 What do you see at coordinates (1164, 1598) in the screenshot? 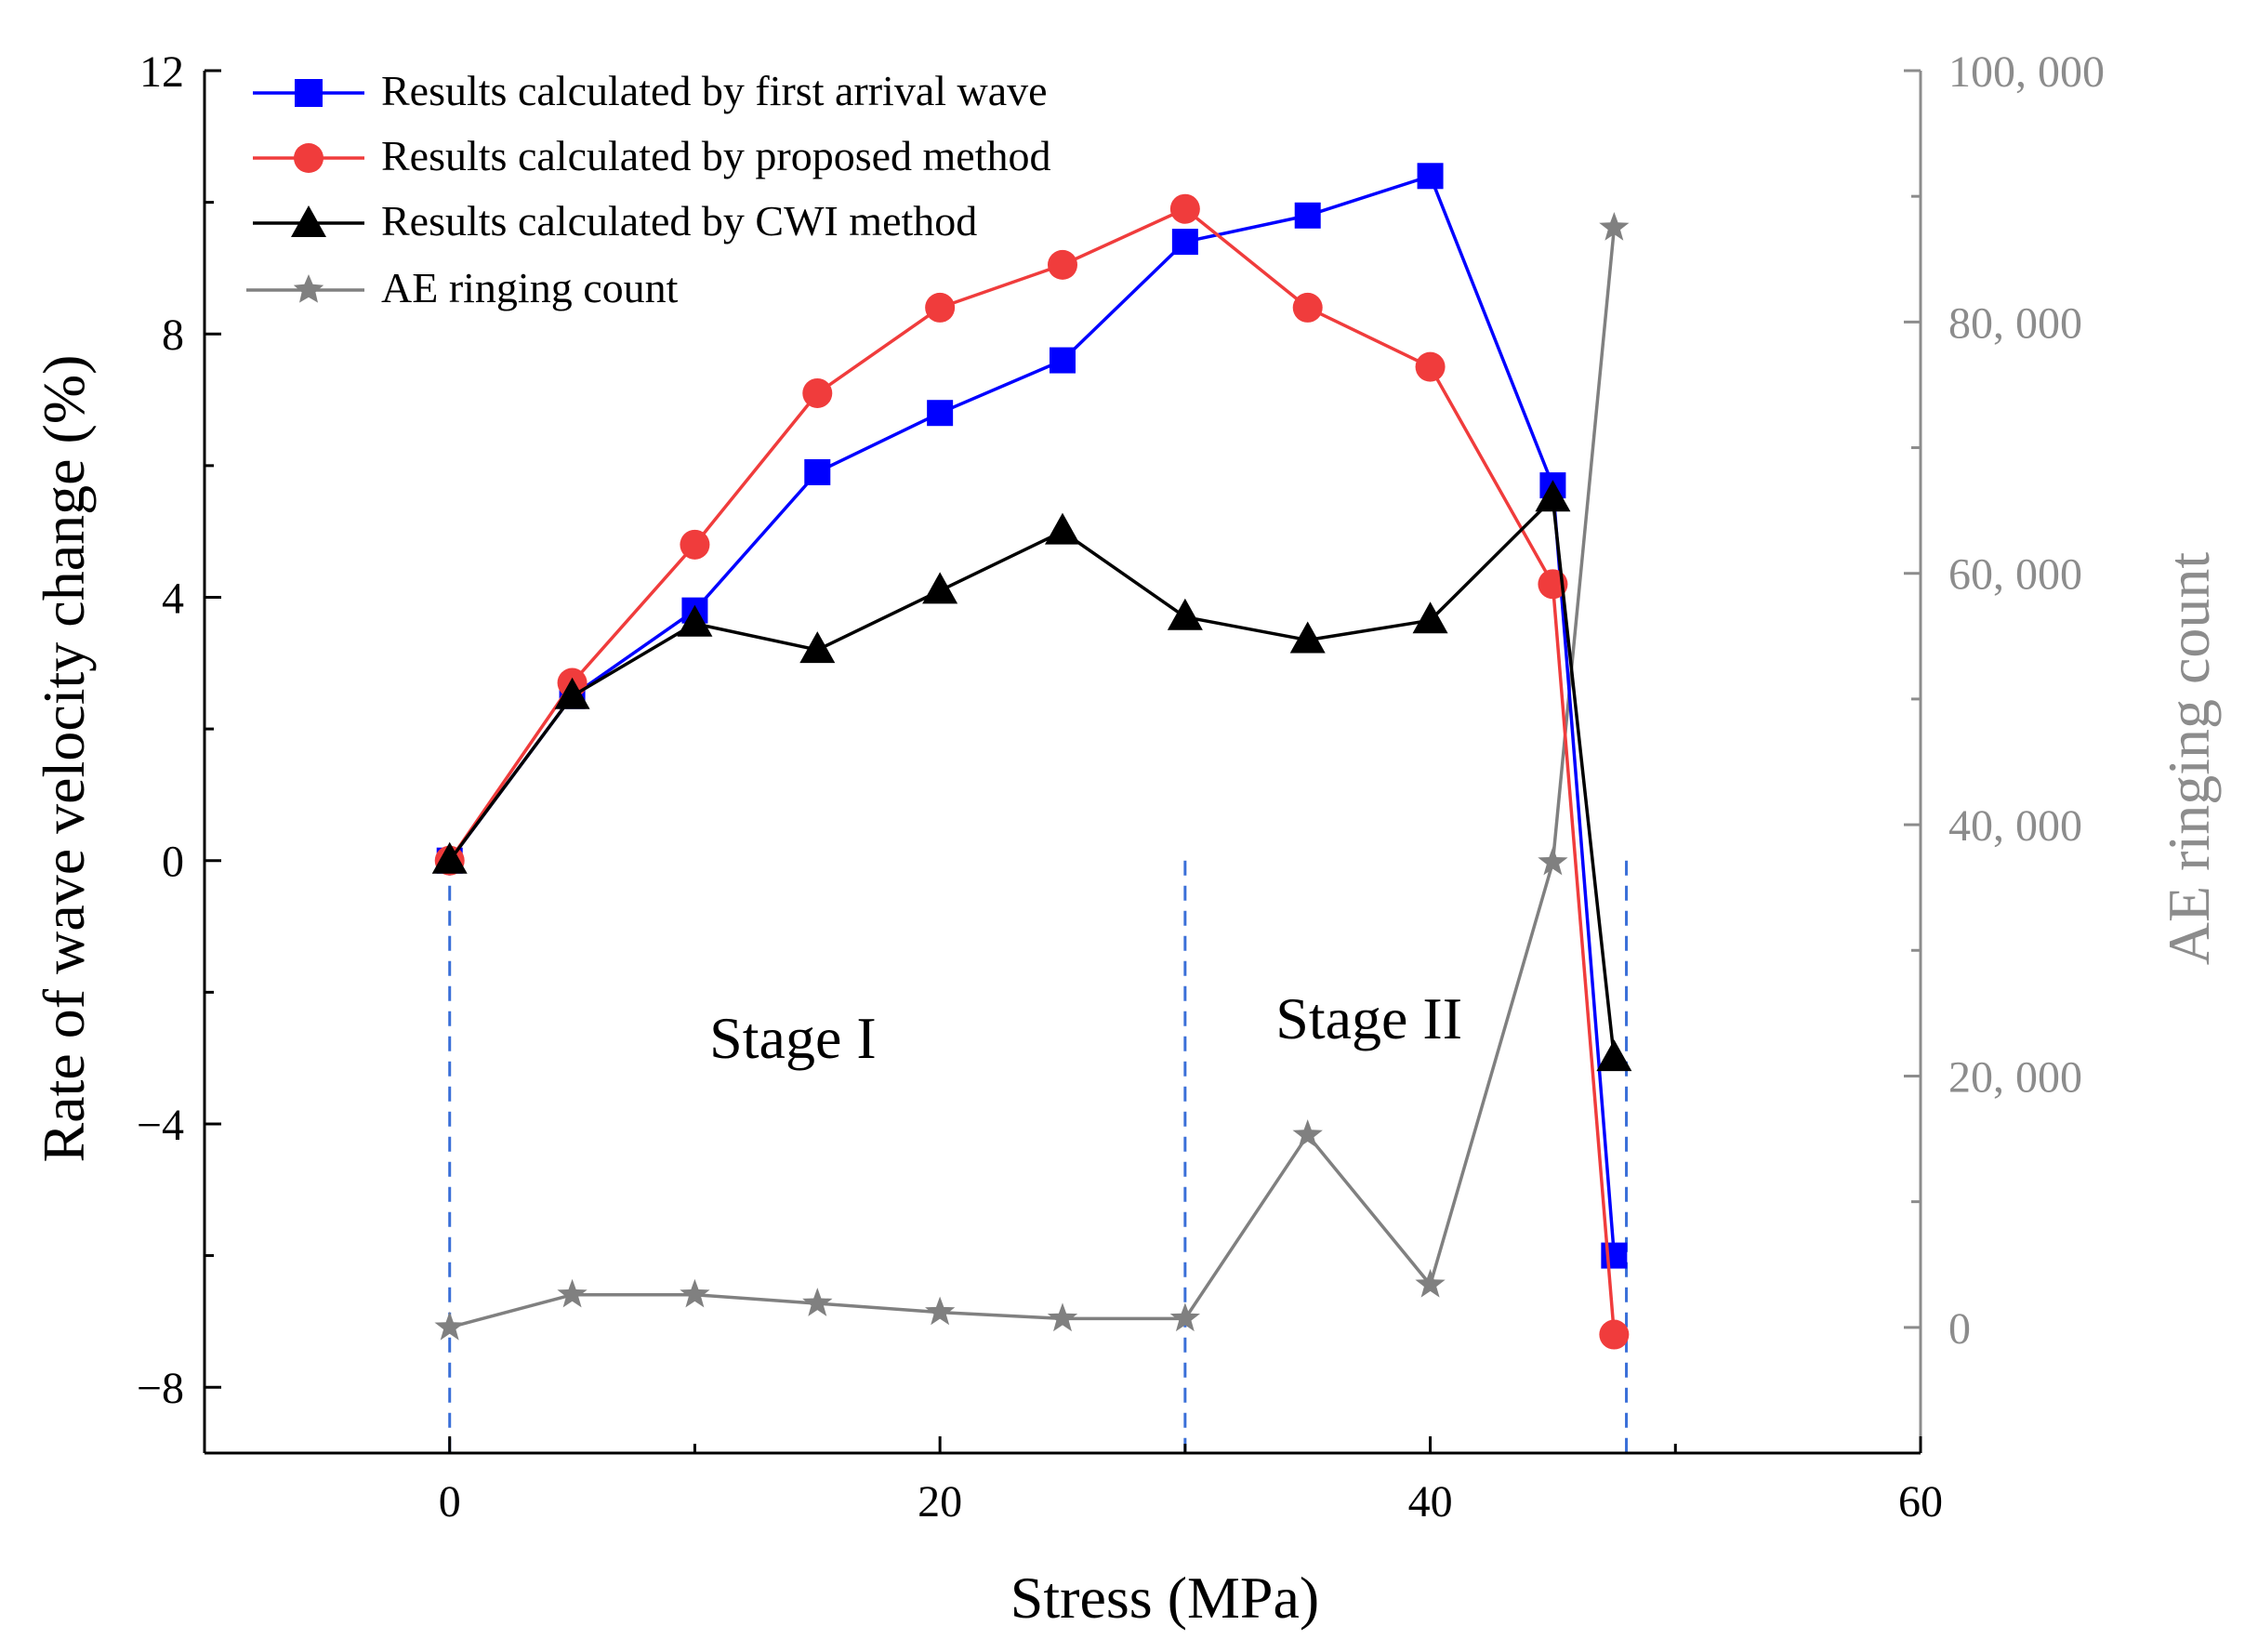
I see `x-axis-label: Stress (MPa)` at bounding box center [1164, 1598].